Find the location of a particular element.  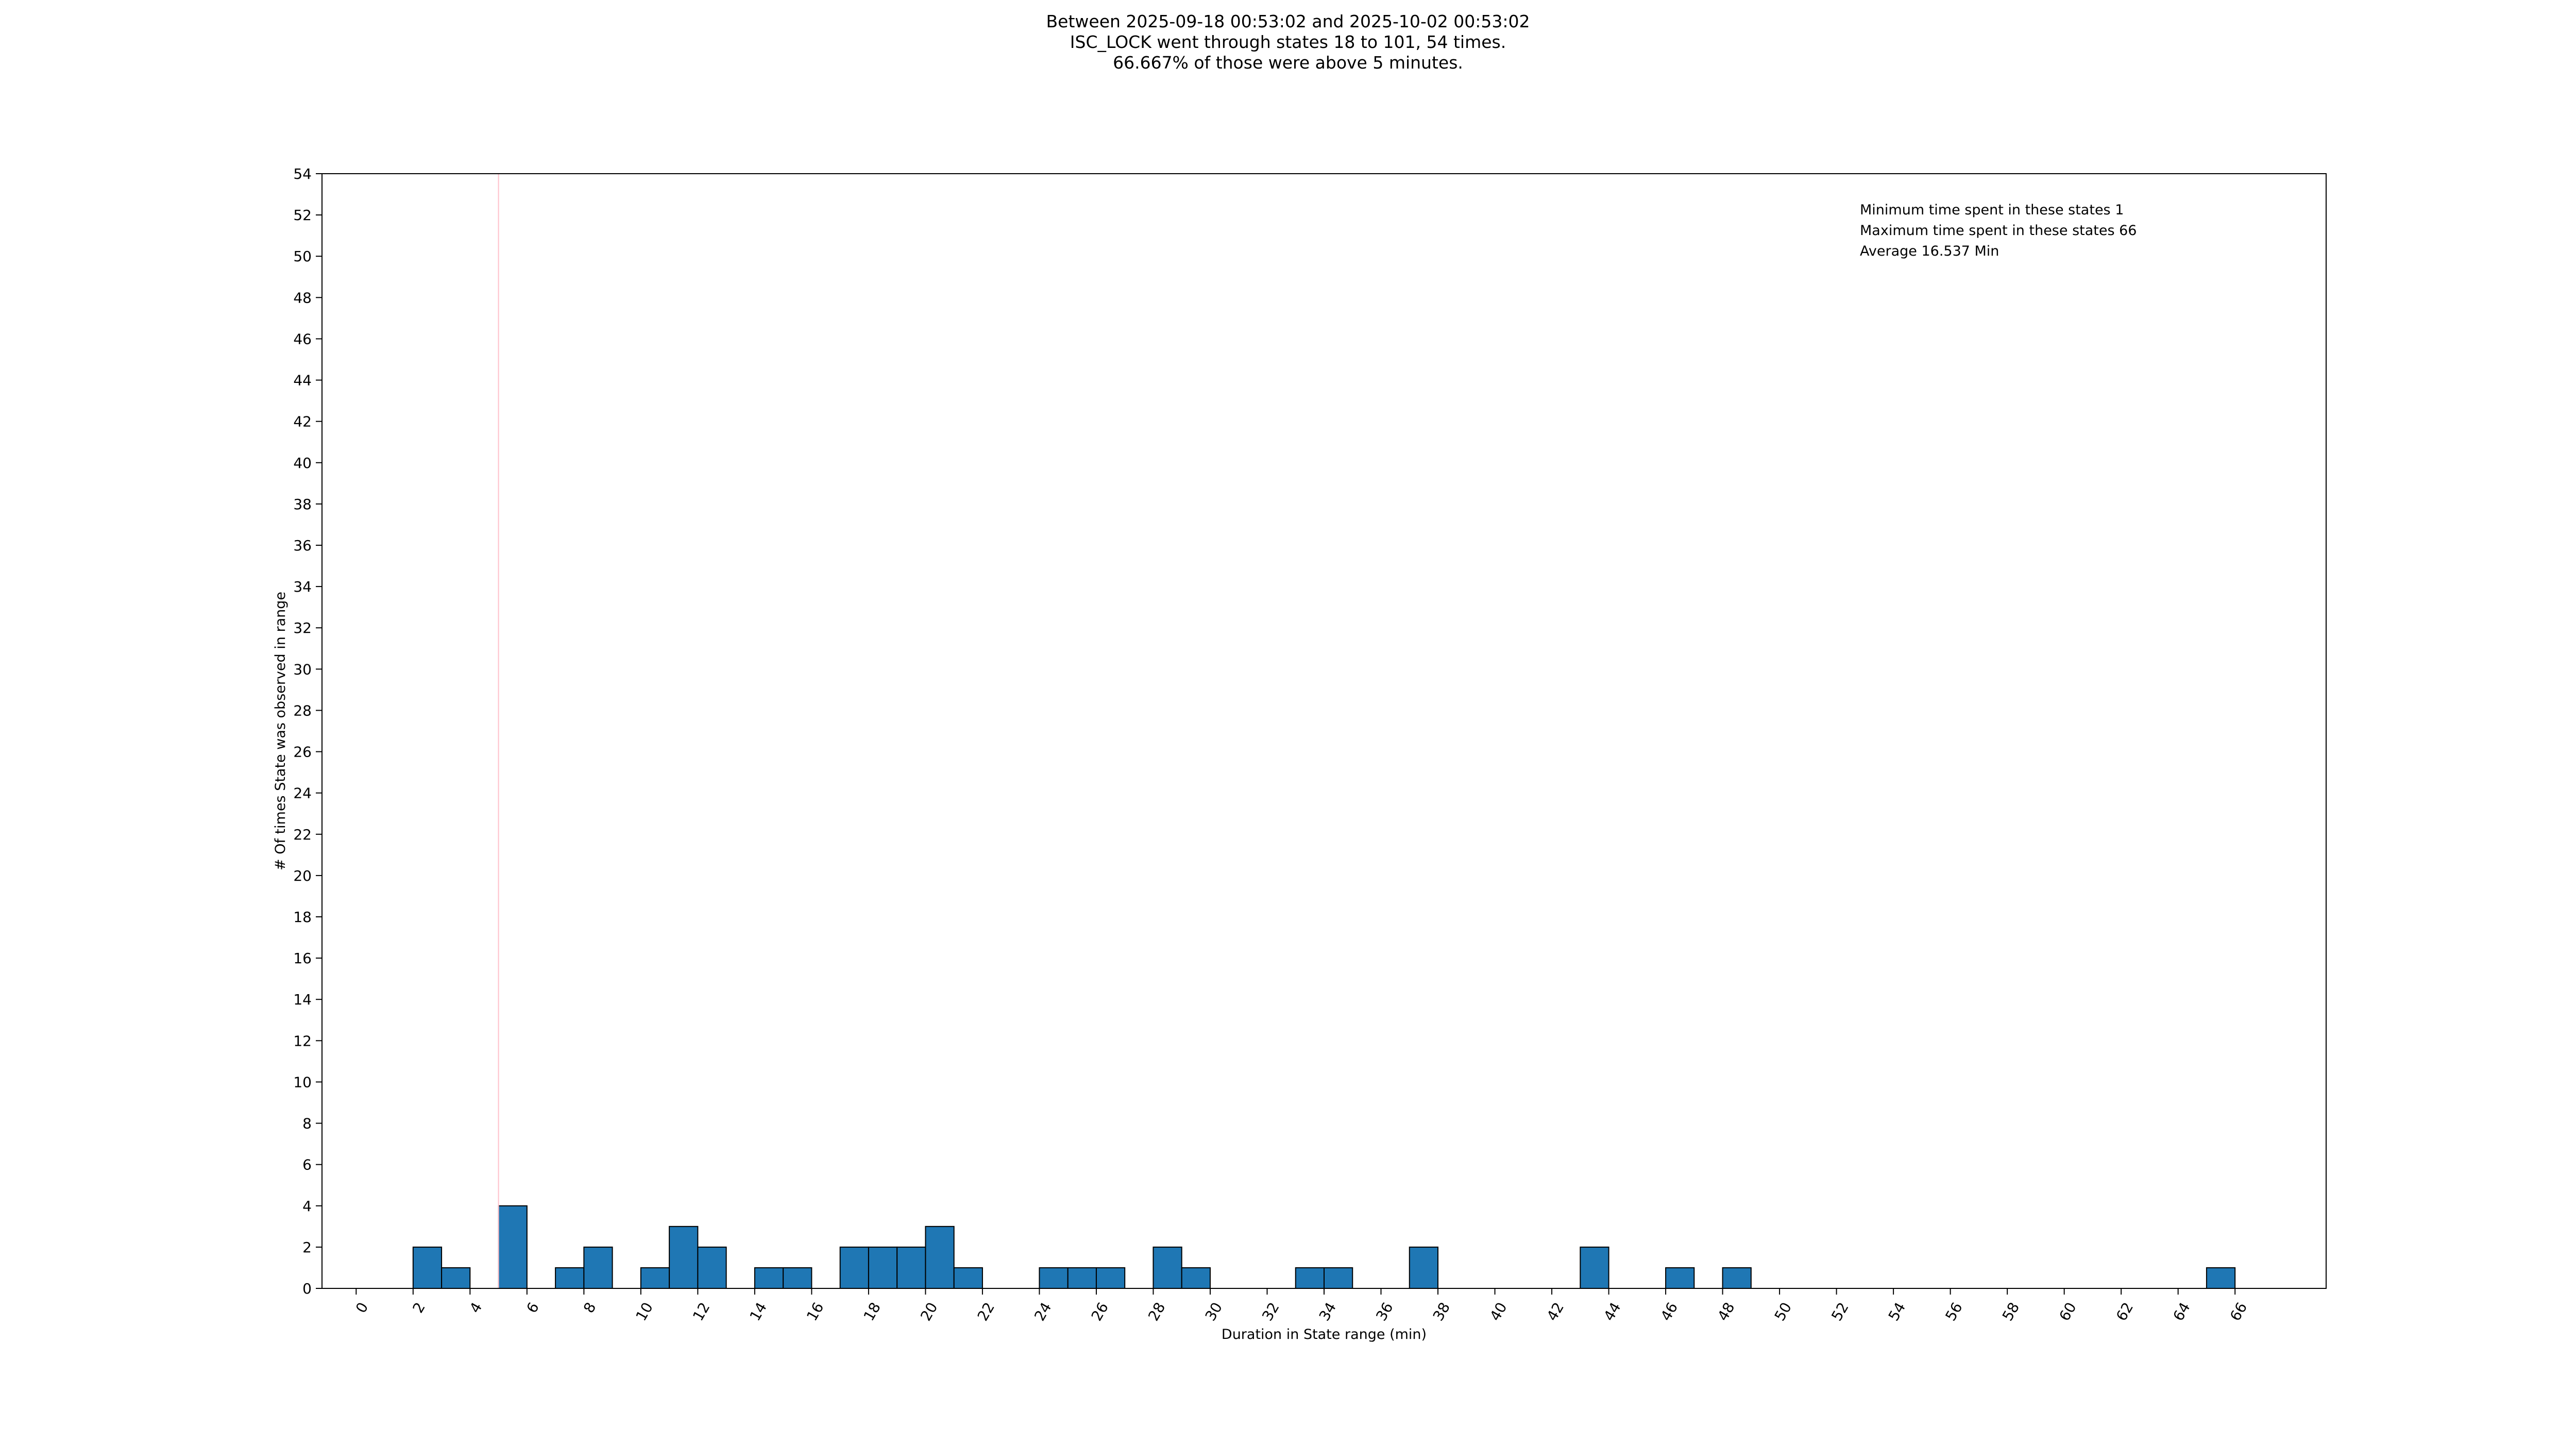

y-tick-label-38: 38 is located at coordinates (302, 504).